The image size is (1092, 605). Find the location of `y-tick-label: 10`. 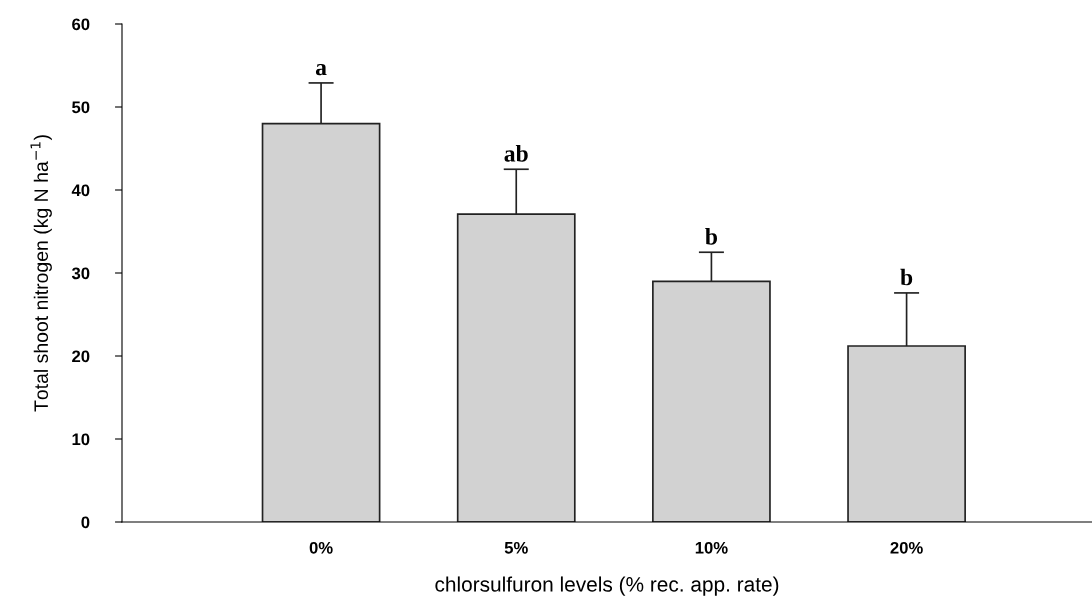

y-tick-label: 10 is located at coordinates (81, 439).